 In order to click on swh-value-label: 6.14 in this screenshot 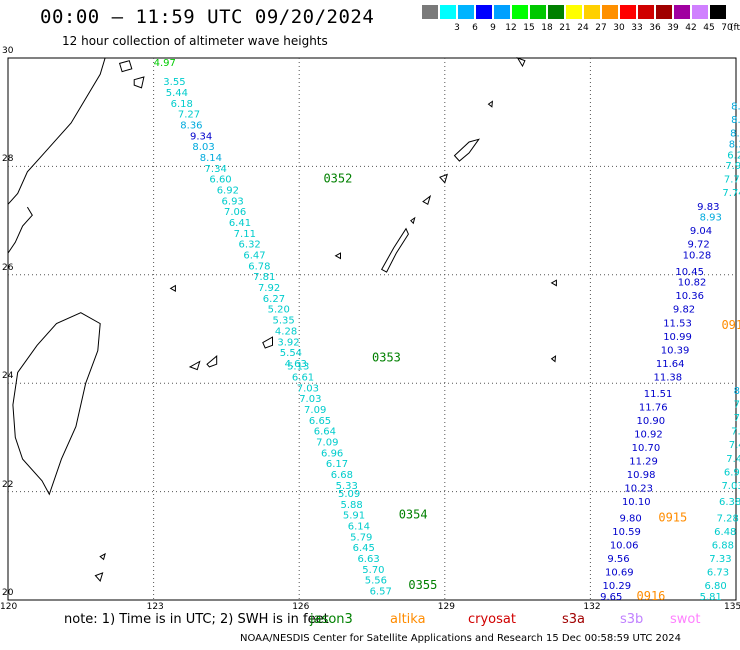, I will do `click(359, 527)`.